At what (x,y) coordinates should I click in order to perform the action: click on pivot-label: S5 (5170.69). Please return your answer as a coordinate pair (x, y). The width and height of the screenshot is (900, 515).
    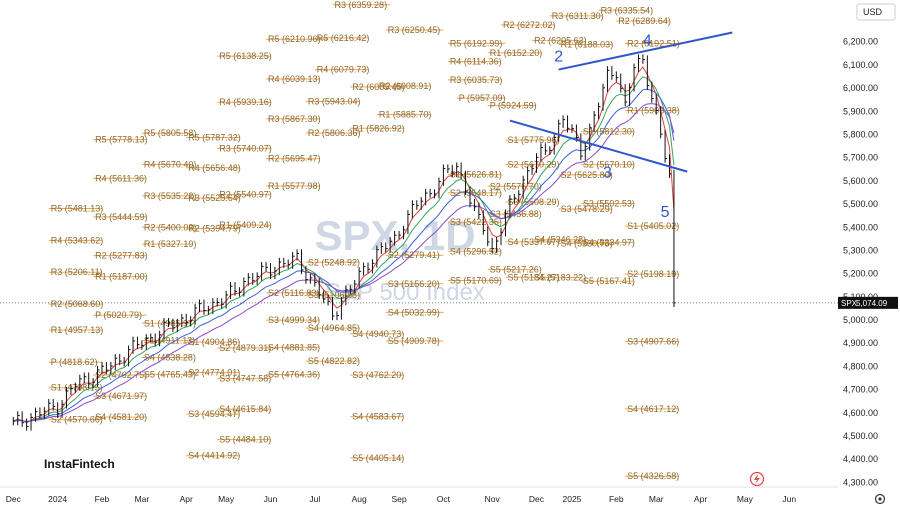
    Looking at the image, I should click on (476, 280).